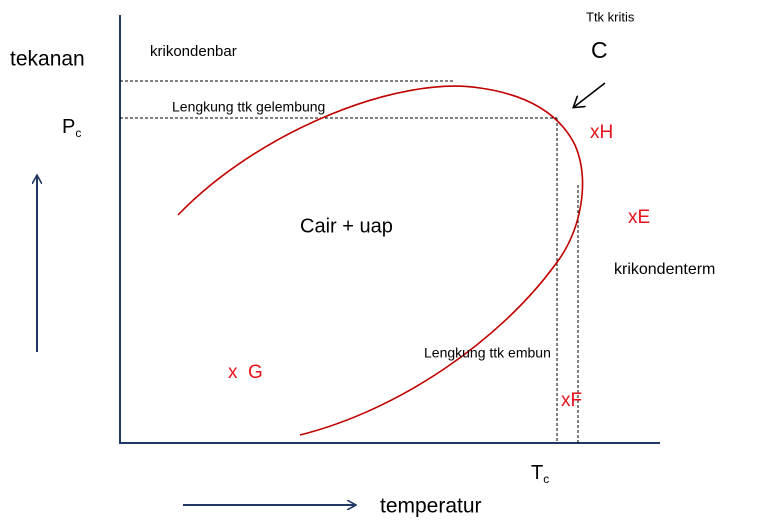 The width and height of the screenshot is (766, 526). I want to click on tc-main: T, so click(537, 473).